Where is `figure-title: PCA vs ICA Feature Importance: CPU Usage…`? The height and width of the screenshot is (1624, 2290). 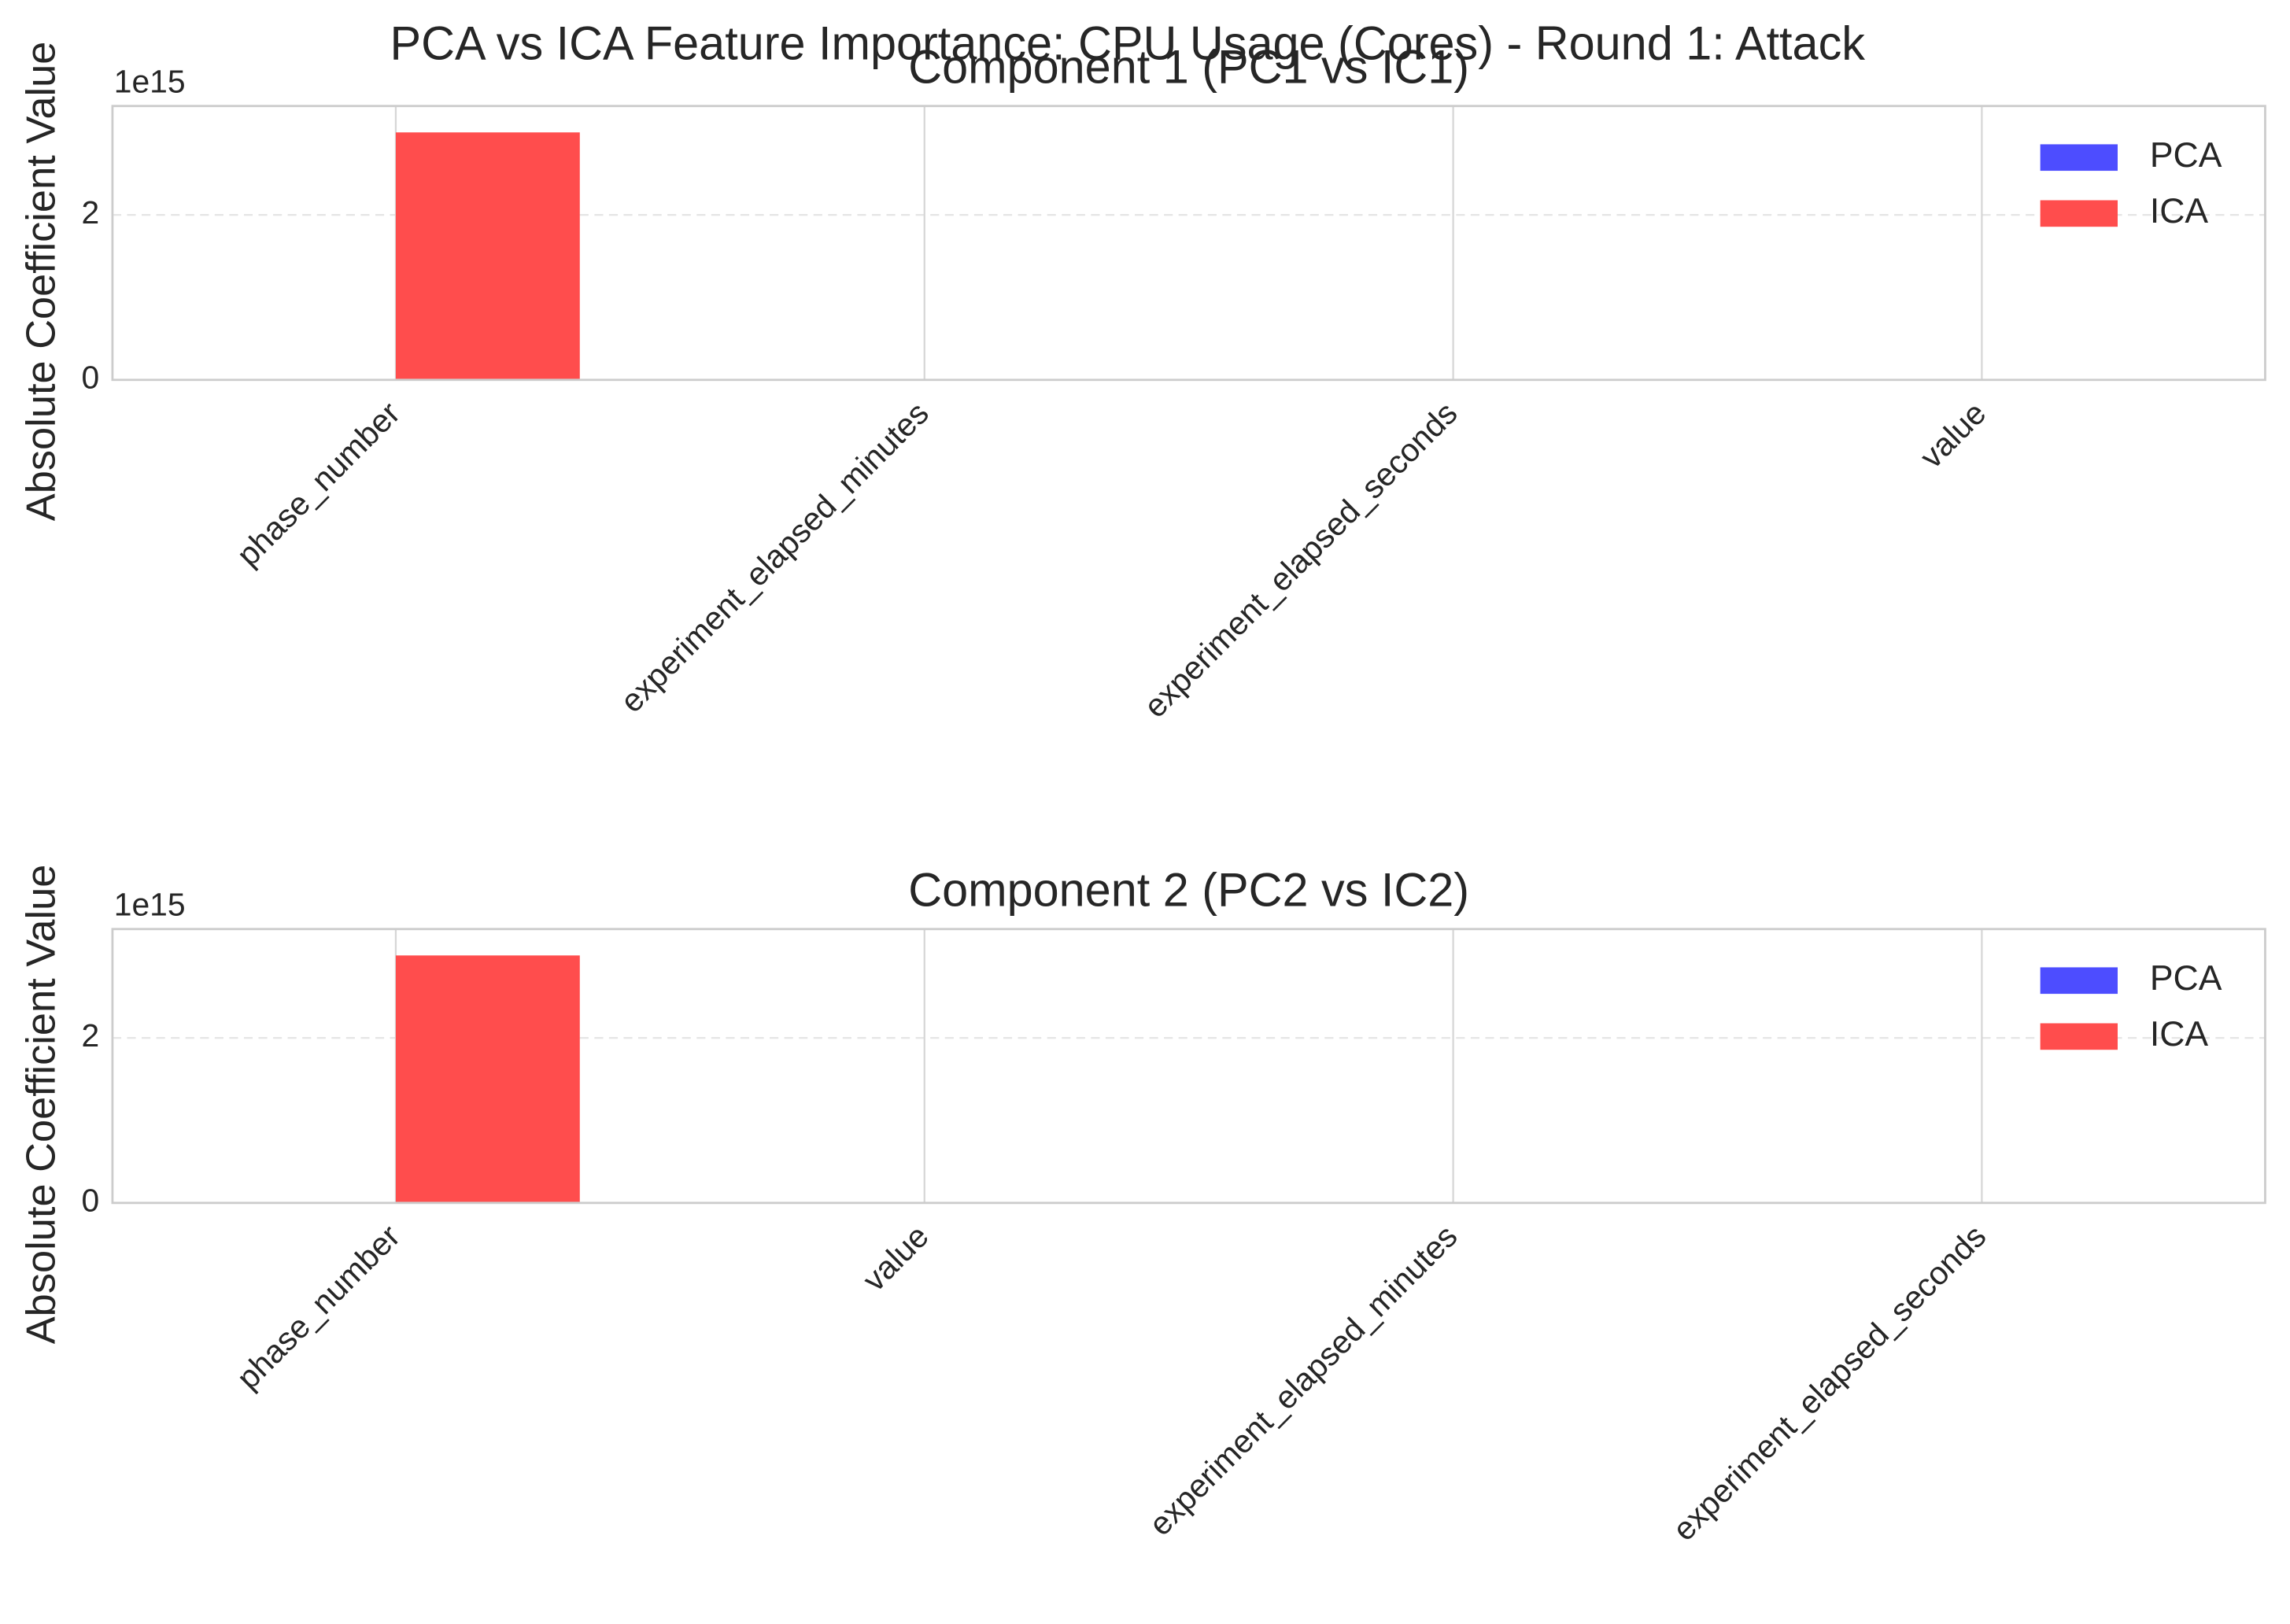
figure-title: PCA vs ICA Feature Importance: CPU Usage… is located at coordinates (1127, 43).